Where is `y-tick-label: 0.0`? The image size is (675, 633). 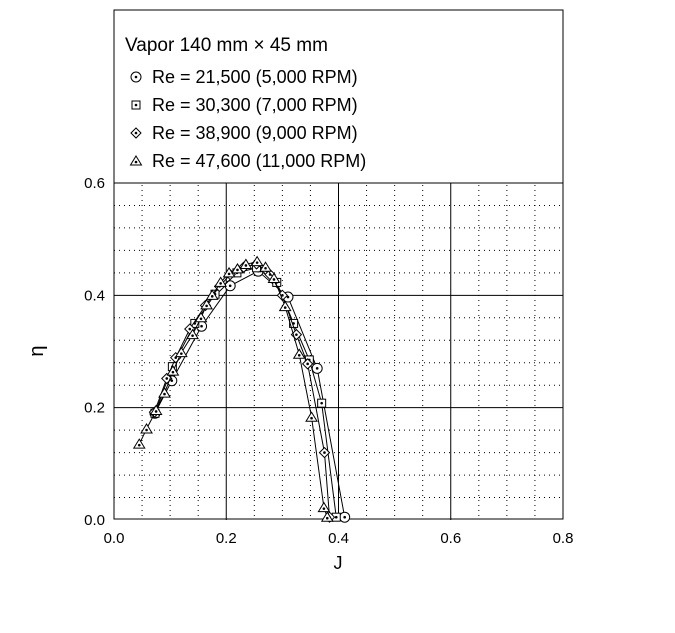 y-tick-label: 0.0 is located at coordinates (94, 520).